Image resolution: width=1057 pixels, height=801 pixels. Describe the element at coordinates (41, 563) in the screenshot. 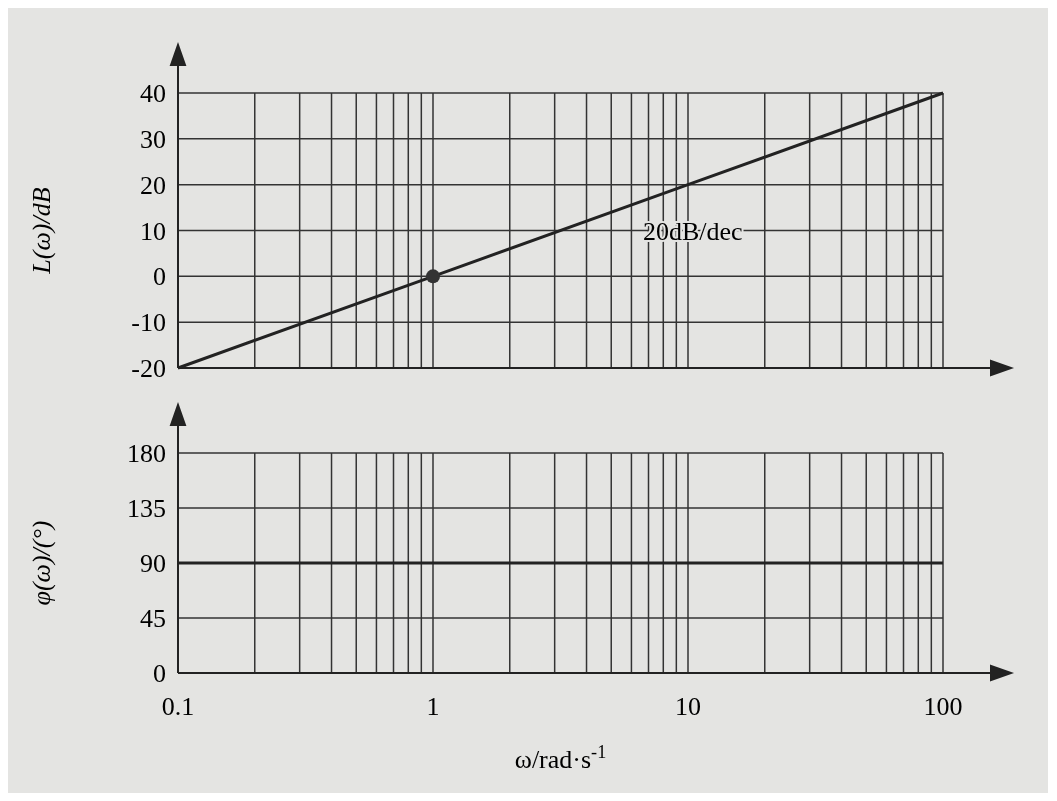

I see `y-axis-title: φ(ω)/(°)` at that location.